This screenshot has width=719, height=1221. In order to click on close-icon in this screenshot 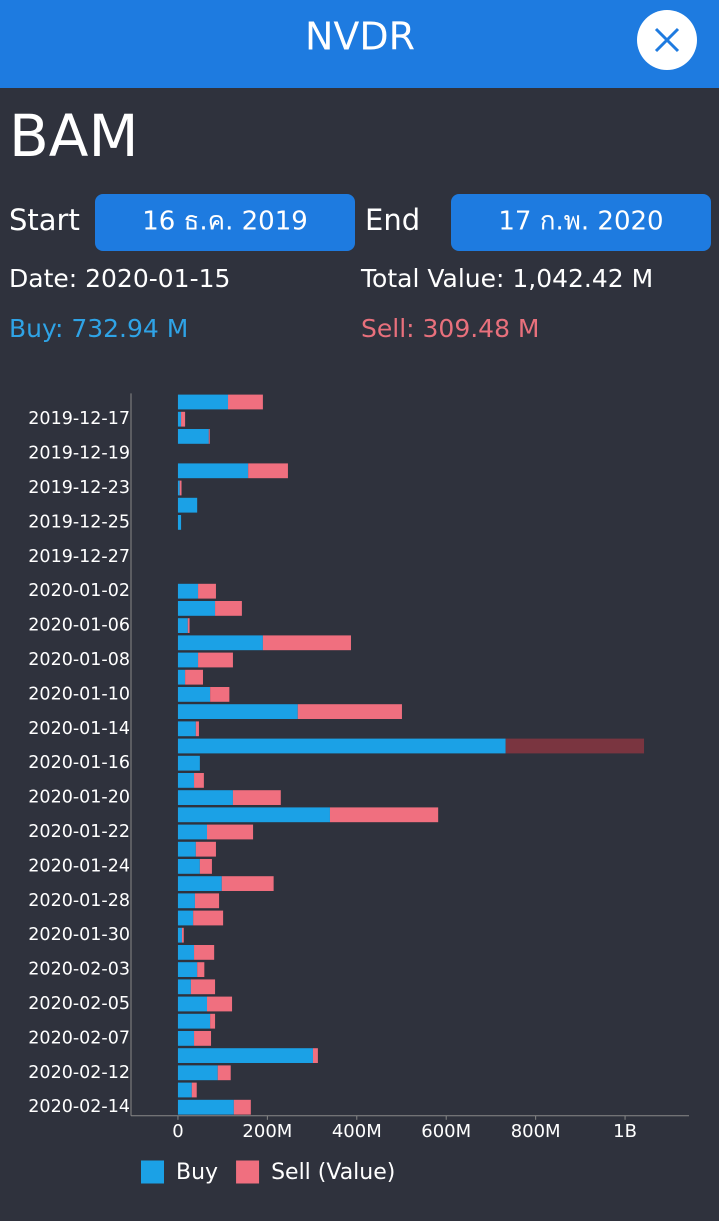, I will do `click(667, 40)`.